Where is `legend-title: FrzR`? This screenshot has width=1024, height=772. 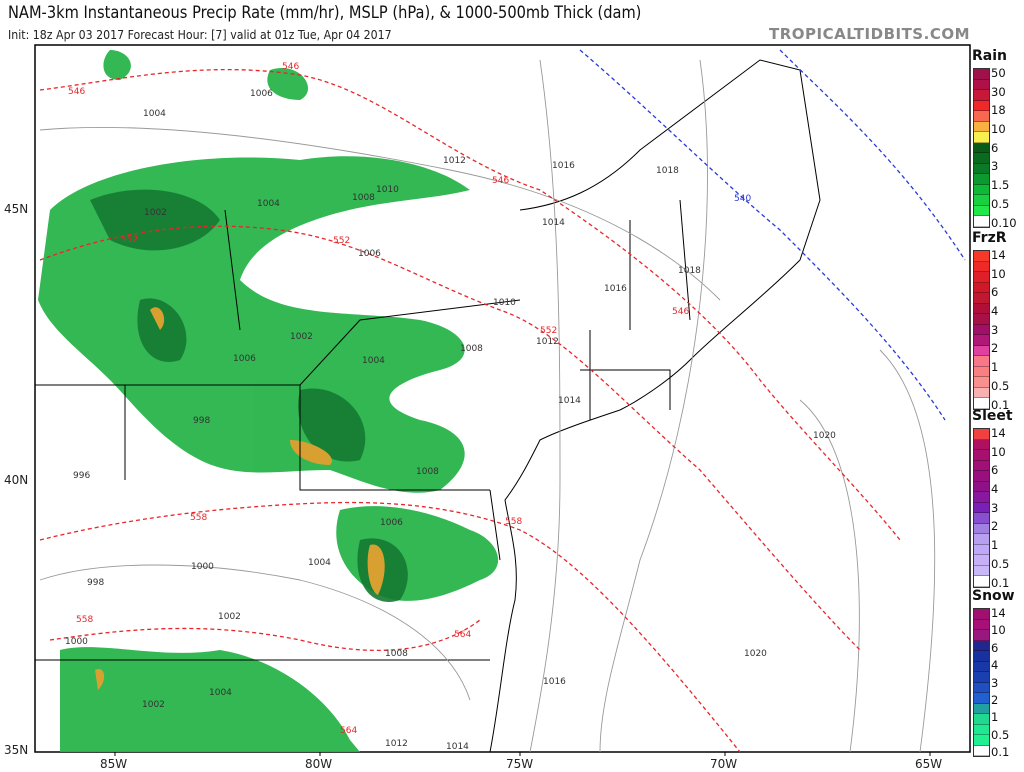
legend-title: FrzR is located at coordinates (989, 238).